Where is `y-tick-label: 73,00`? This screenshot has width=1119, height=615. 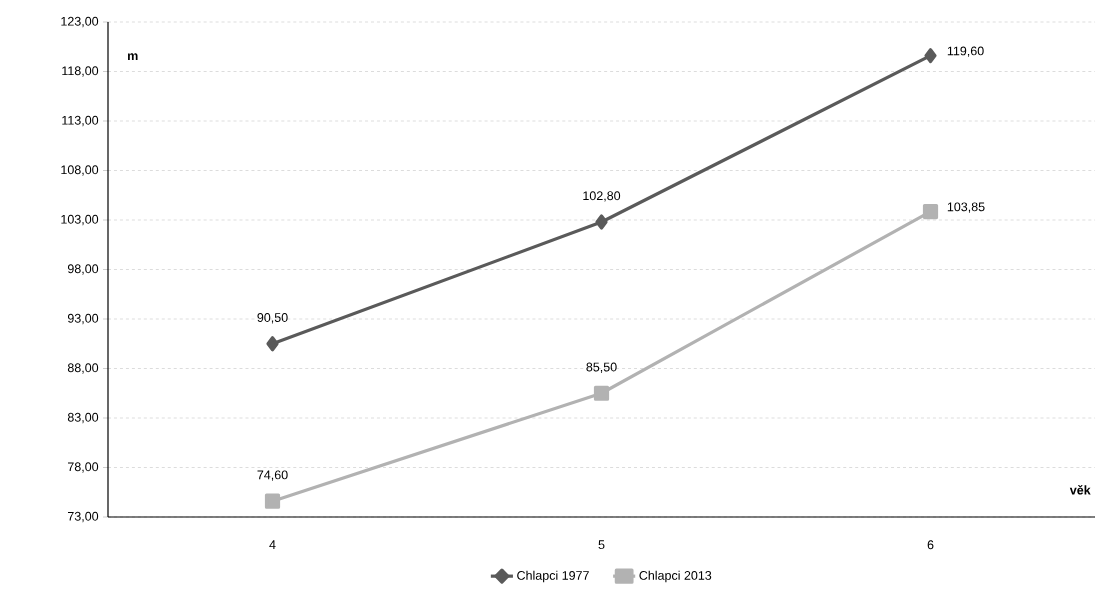 y-tick-label: 73,00 is located at coordinates (83, 517).